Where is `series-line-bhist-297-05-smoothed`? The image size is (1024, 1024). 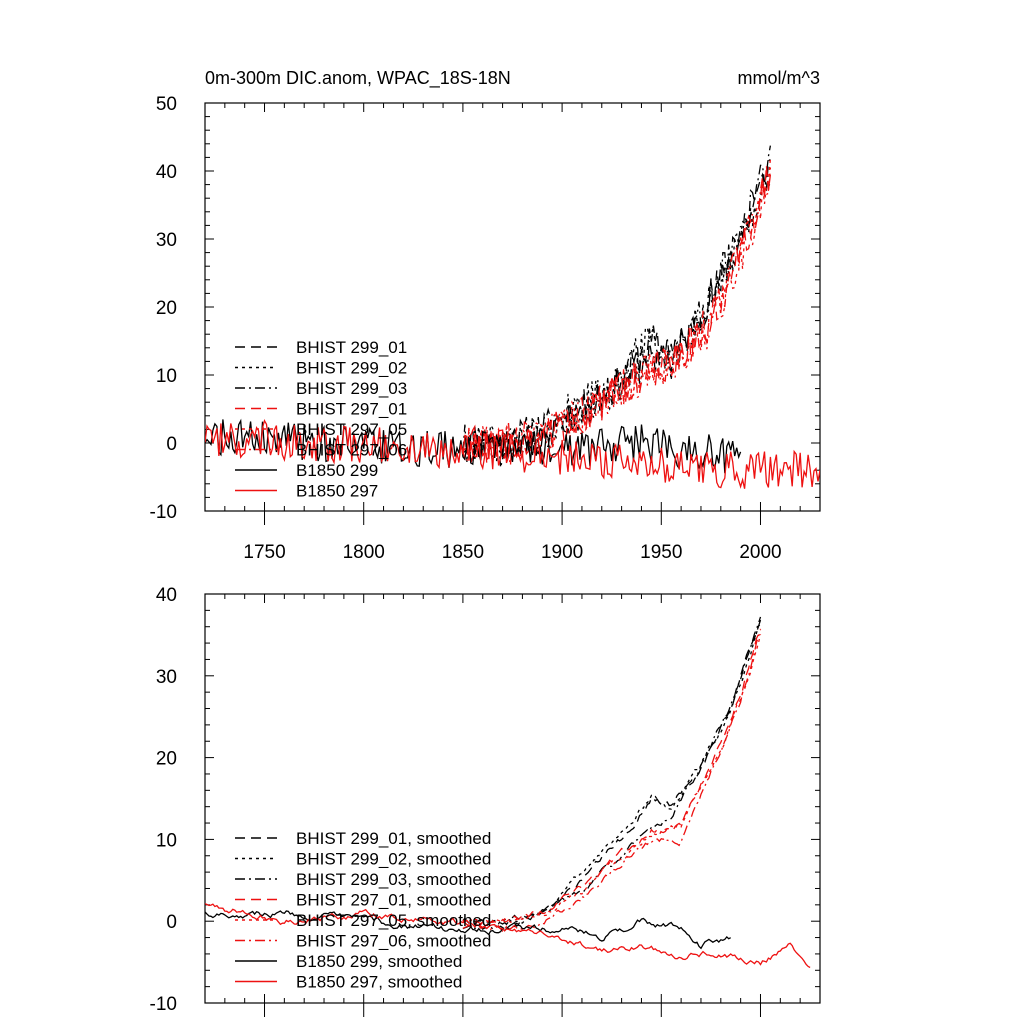
series-line-bhist-297-05-smoothed is located at coordinates (612, 779).